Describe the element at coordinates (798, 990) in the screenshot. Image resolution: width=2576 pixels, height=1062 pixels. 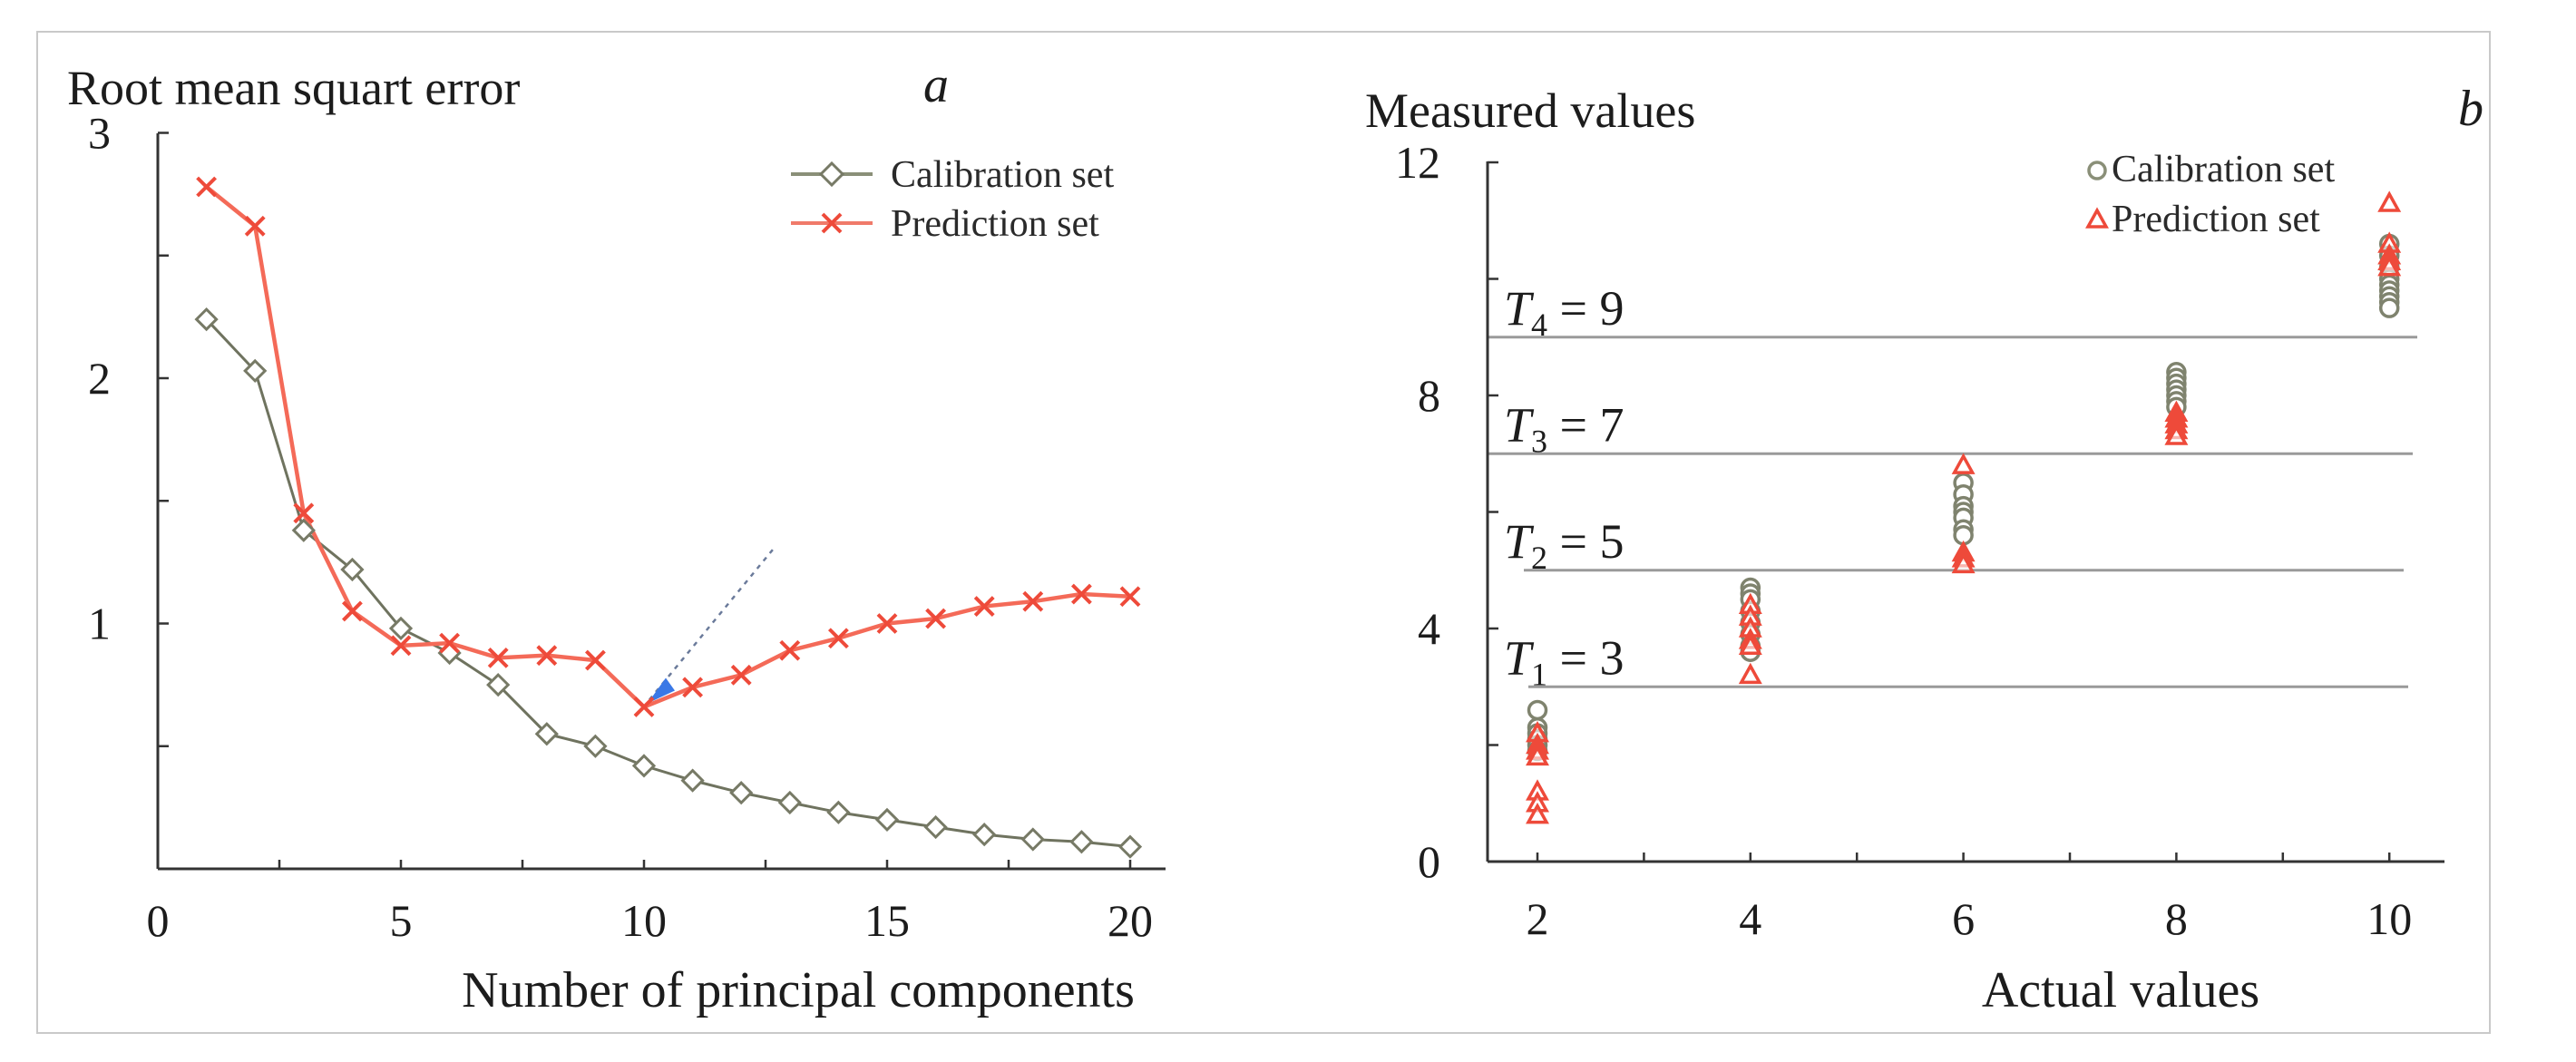
I see `chart-a-x-axis-label: Number of principal components` at that location.